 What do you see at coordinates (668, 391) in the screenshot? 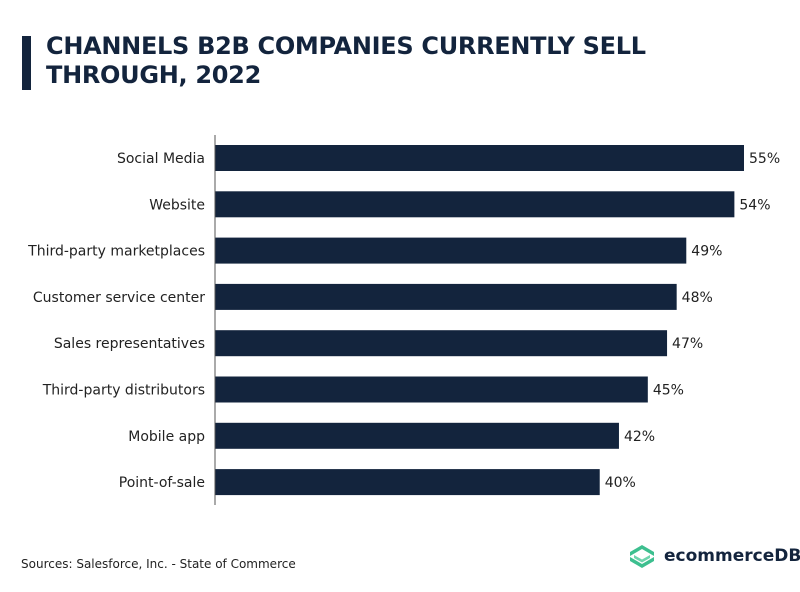
I see `data-label: 45%` at bounding box center [668, 391].